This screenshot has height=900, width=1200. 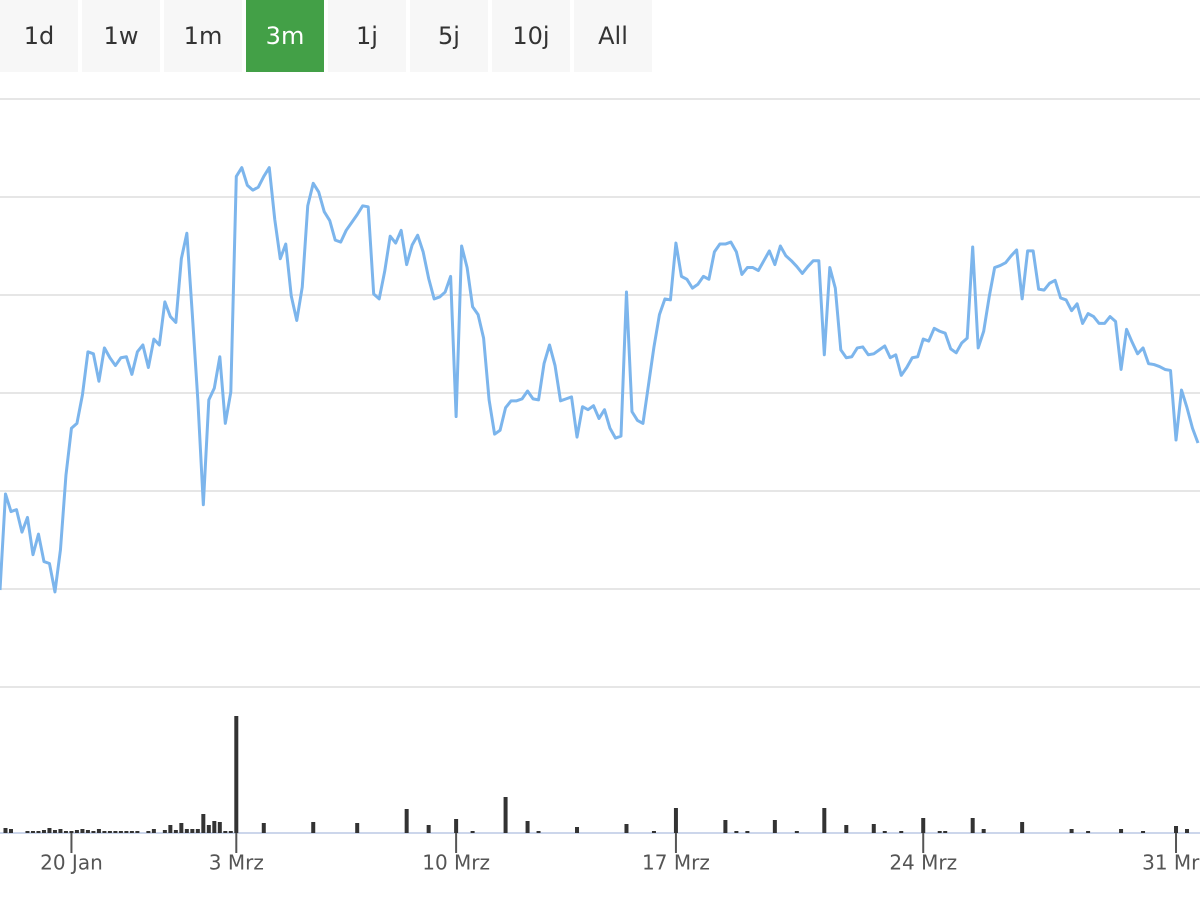 What do you see at coordinates (531, 36) in the screenshot?
I see `range-button: 10j` at bounding box center [531, 36].